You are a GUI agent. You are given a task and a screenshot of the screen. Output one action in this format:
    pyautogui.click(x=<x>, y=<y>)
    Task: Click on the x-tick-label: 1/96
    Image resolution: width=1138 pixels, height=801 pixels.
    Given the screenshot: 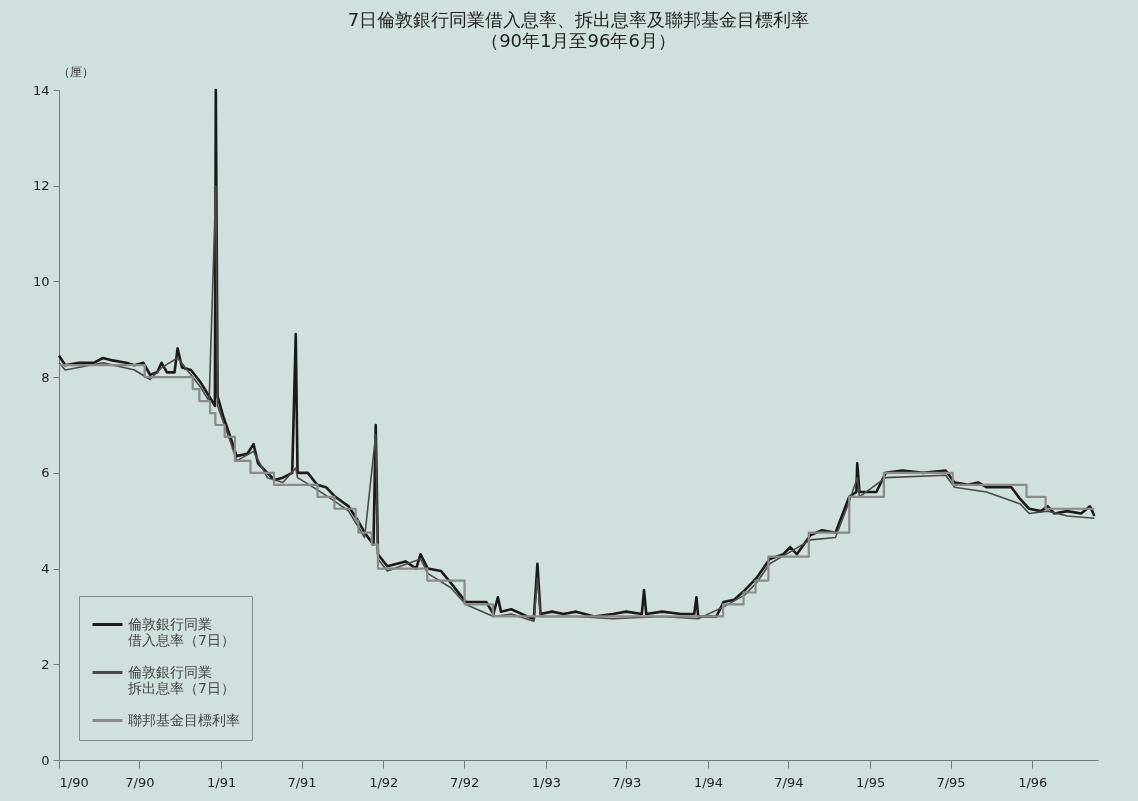 What is the action you would take?
    pyautogui.click(x=1033, y=782)
    